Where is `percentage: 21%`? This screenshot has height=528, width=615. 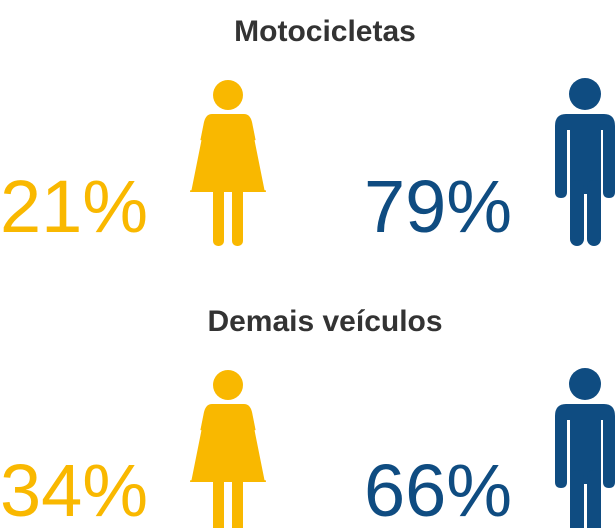 percentage: 21% is located at coordinates (74, 206).